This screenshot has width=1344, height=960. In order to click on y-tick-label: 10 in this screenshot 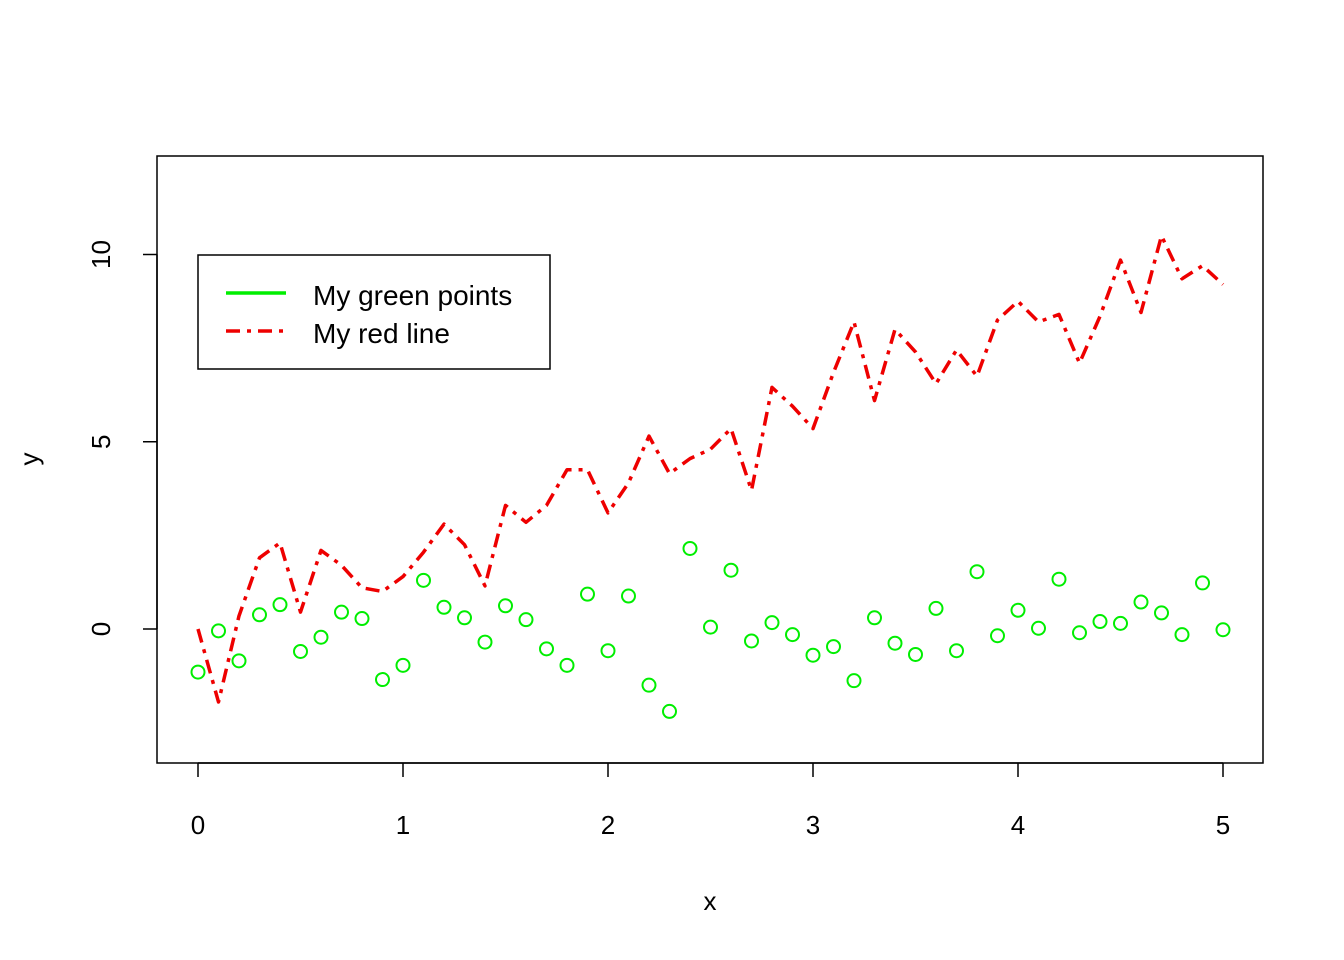, I will do `click(101, 254)`.